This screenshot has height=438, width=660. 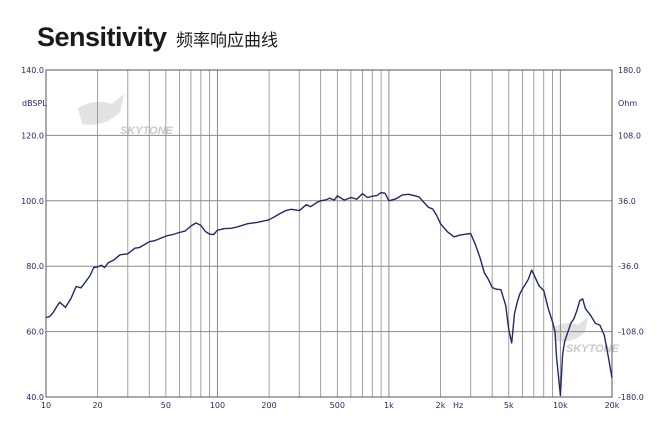 I want to click on y2-tick-label: 36.0, so click(x=627, y=201).